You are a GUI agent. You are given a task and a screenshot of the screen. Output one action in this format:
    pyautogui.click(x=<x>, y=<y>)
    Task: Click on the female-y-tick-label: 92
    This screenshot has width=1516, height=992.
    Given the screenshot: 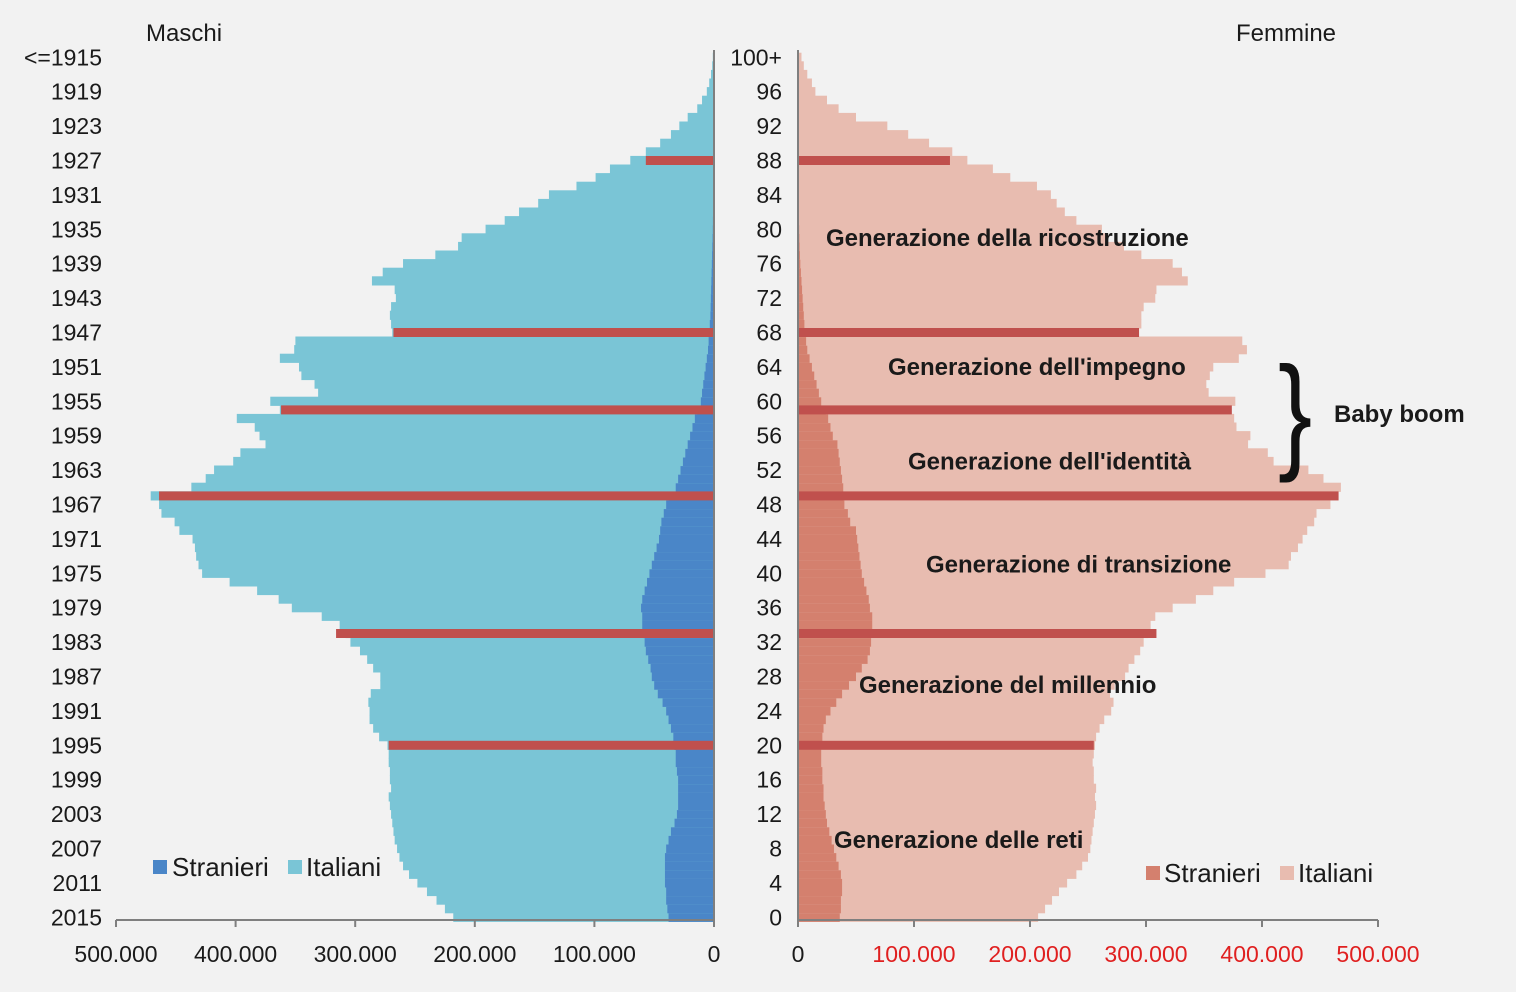 What is the action you would take?
    pyautogui.click(x=769, y=126)
    